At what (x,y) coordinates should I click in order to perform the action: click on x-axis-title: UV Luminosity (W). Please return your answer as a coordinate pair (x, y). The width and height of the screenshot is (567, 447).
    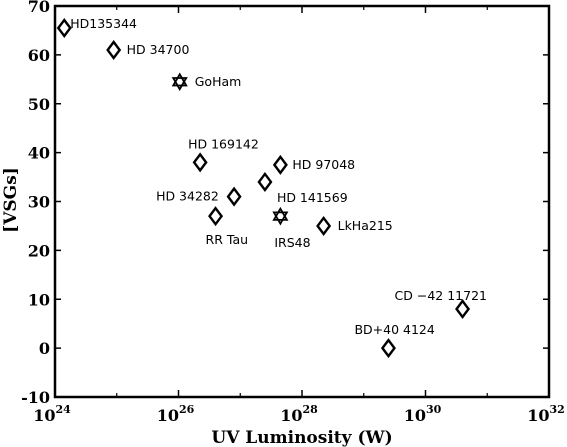
    Looking at the image, I should click on (301, 437).